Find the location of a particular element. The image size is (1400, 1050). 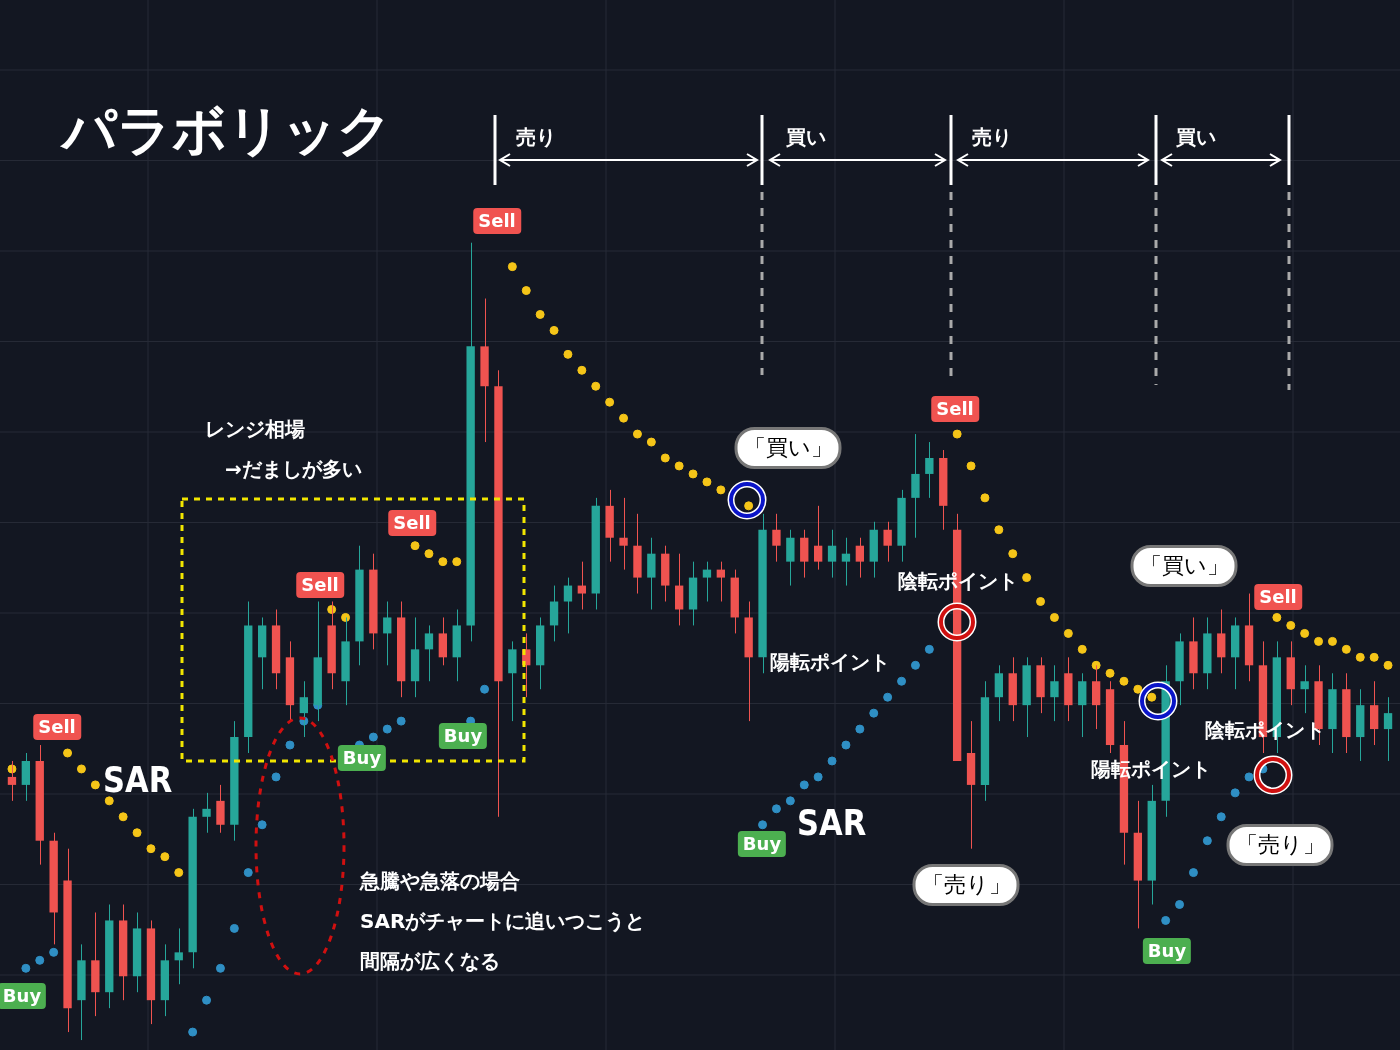

chart-title: パラボリック is located at coordinates (227, 131).